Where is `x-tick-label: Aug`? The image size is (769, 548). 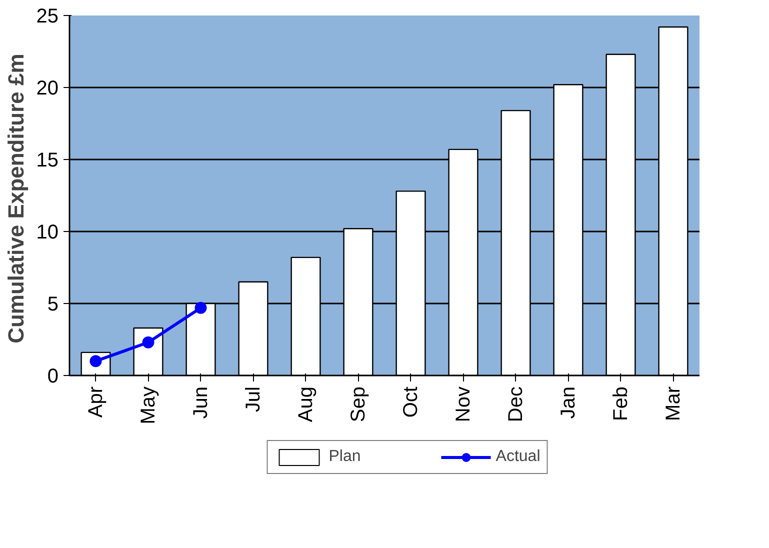
x-tick-label: Aug is located at coordinates (305, 404).